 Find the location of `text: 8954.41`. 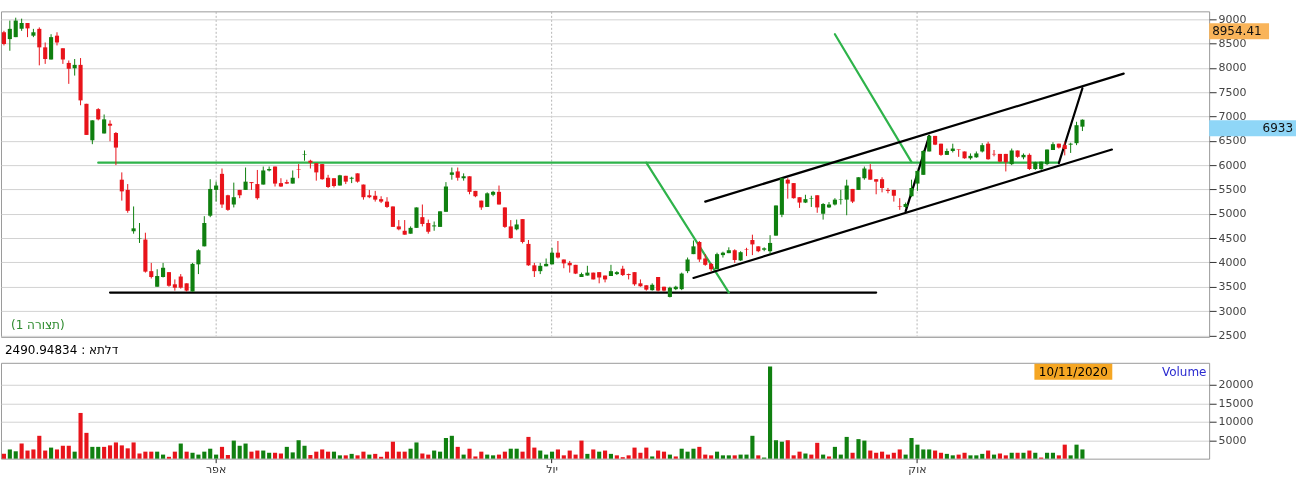

text: 8954.41 is located at coordinates (1237, 31).